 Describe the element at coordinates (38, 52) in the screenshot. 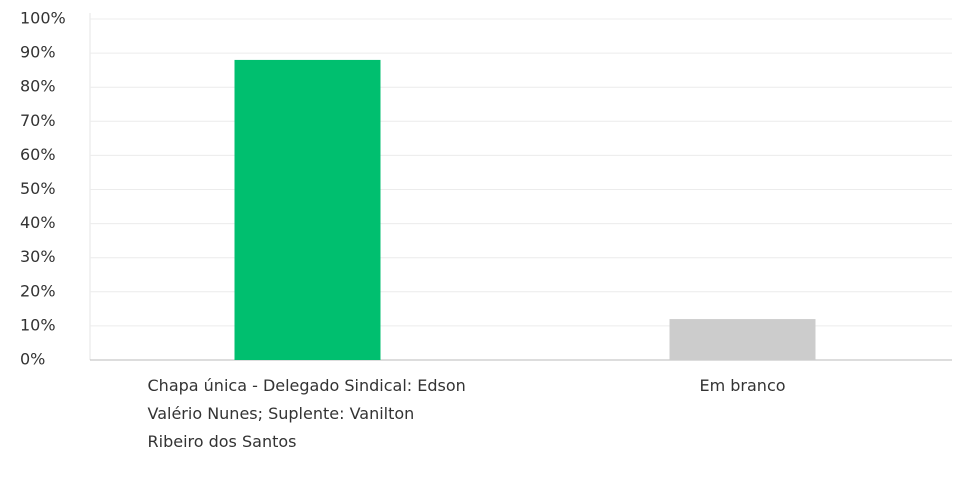

I see `y-tick-label: 90%` at that location.